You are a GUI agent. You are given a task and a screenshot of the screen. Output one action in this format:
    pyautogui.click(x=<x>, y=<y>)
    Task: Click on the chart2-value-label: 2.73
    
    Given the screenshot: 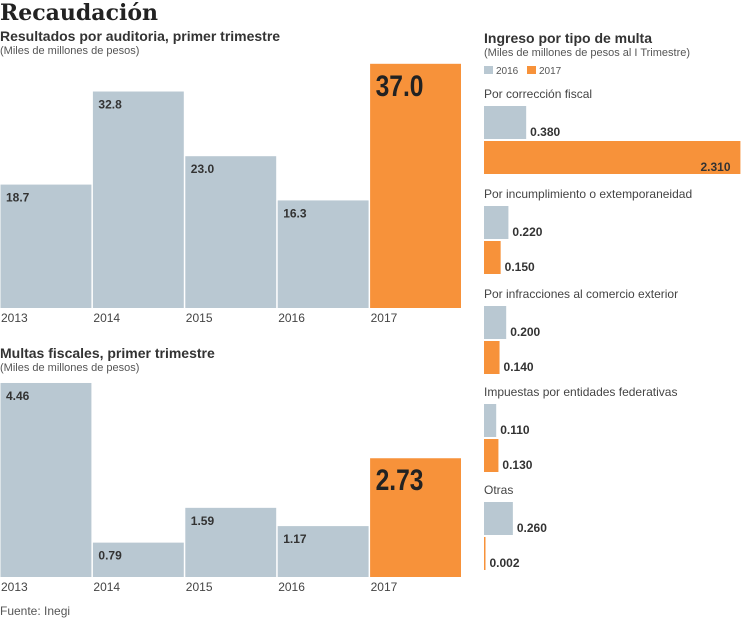 What is the action you would take?
    pyautogui.click(x=400, y=480)
    